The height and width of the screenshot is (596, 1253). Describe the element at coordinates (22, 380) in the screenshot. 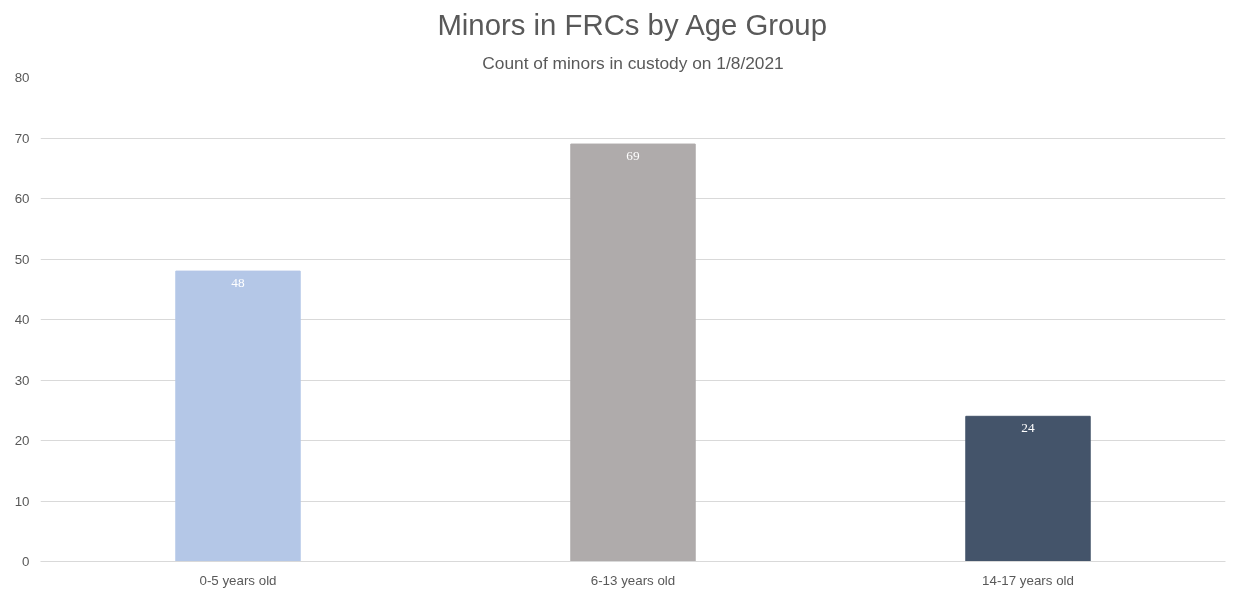

I see `y-tick-label: 30` at that location.